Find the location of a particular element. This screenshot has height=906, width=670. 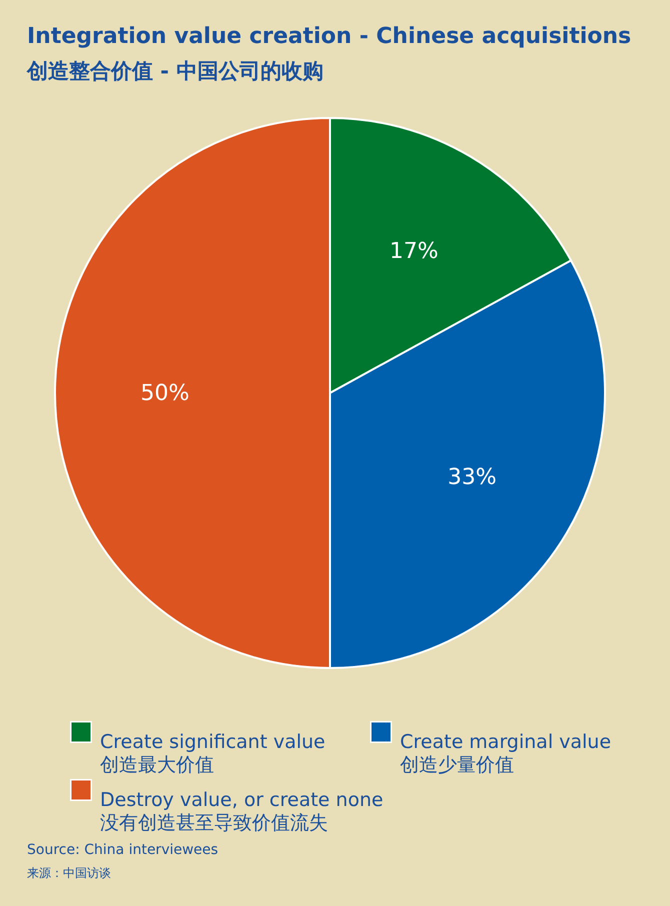

legend-label: Create significant value 创造最大价值 is located at coordinates (213, 753).